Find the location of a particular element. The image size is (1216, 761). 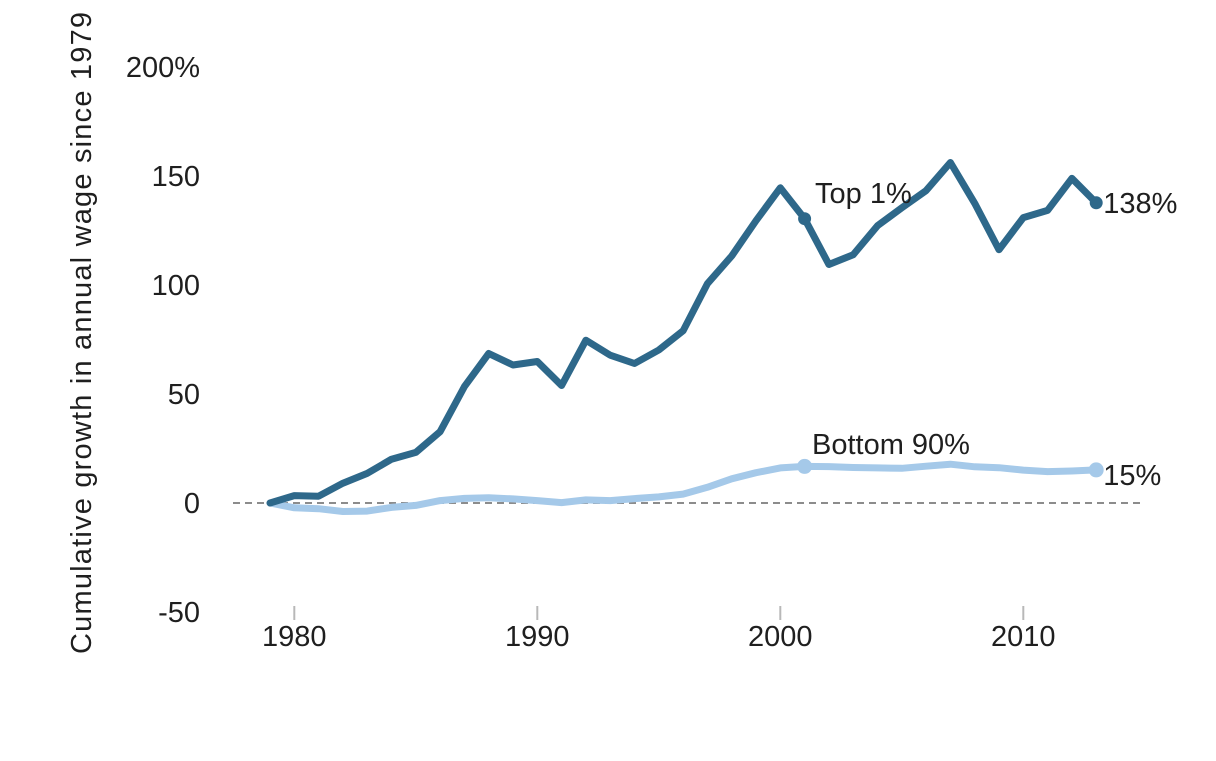

top-1-label: Top 1% is located at coordinates (863, 194).